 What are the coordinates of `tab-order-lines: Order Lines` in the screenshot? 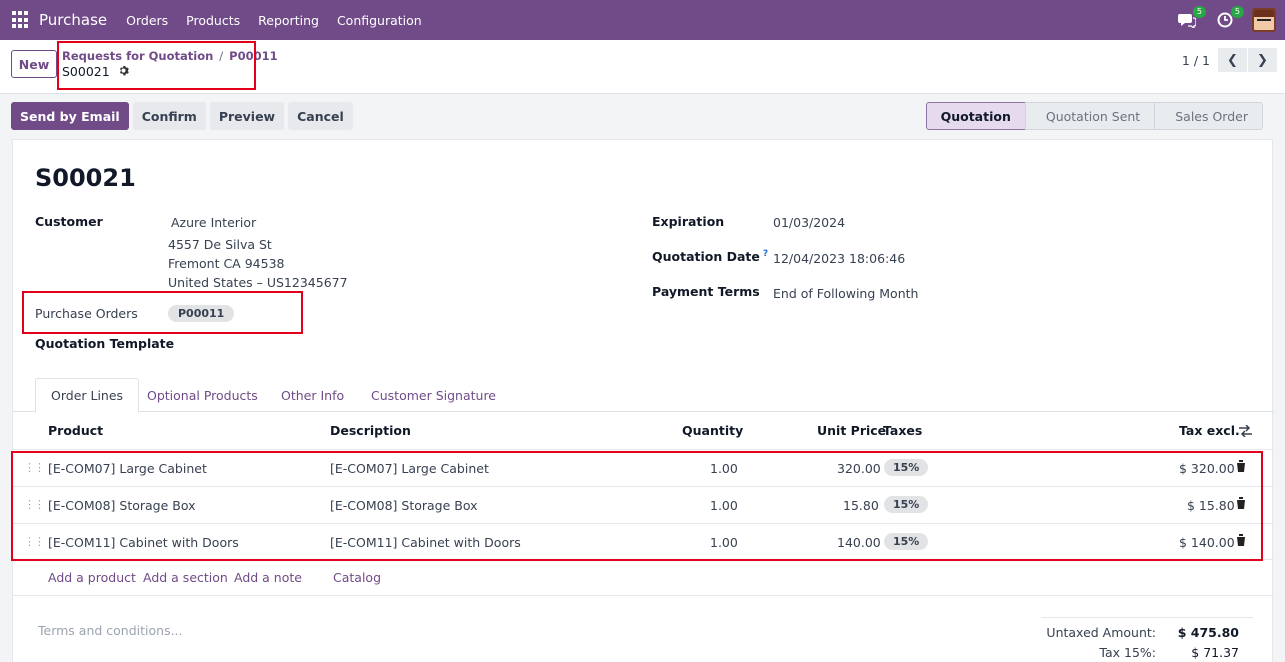 It's located at (87, 395).